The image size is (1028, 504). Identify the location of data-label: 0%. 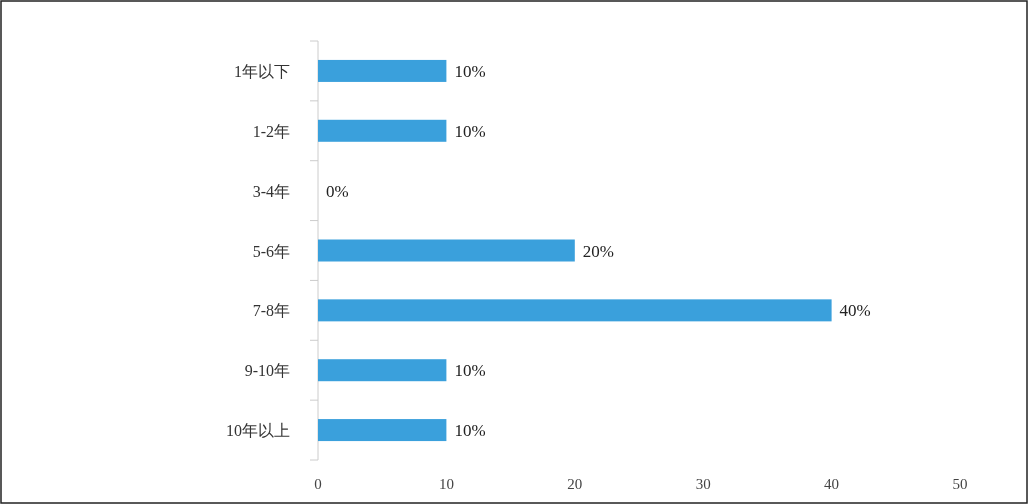
(337, 191).